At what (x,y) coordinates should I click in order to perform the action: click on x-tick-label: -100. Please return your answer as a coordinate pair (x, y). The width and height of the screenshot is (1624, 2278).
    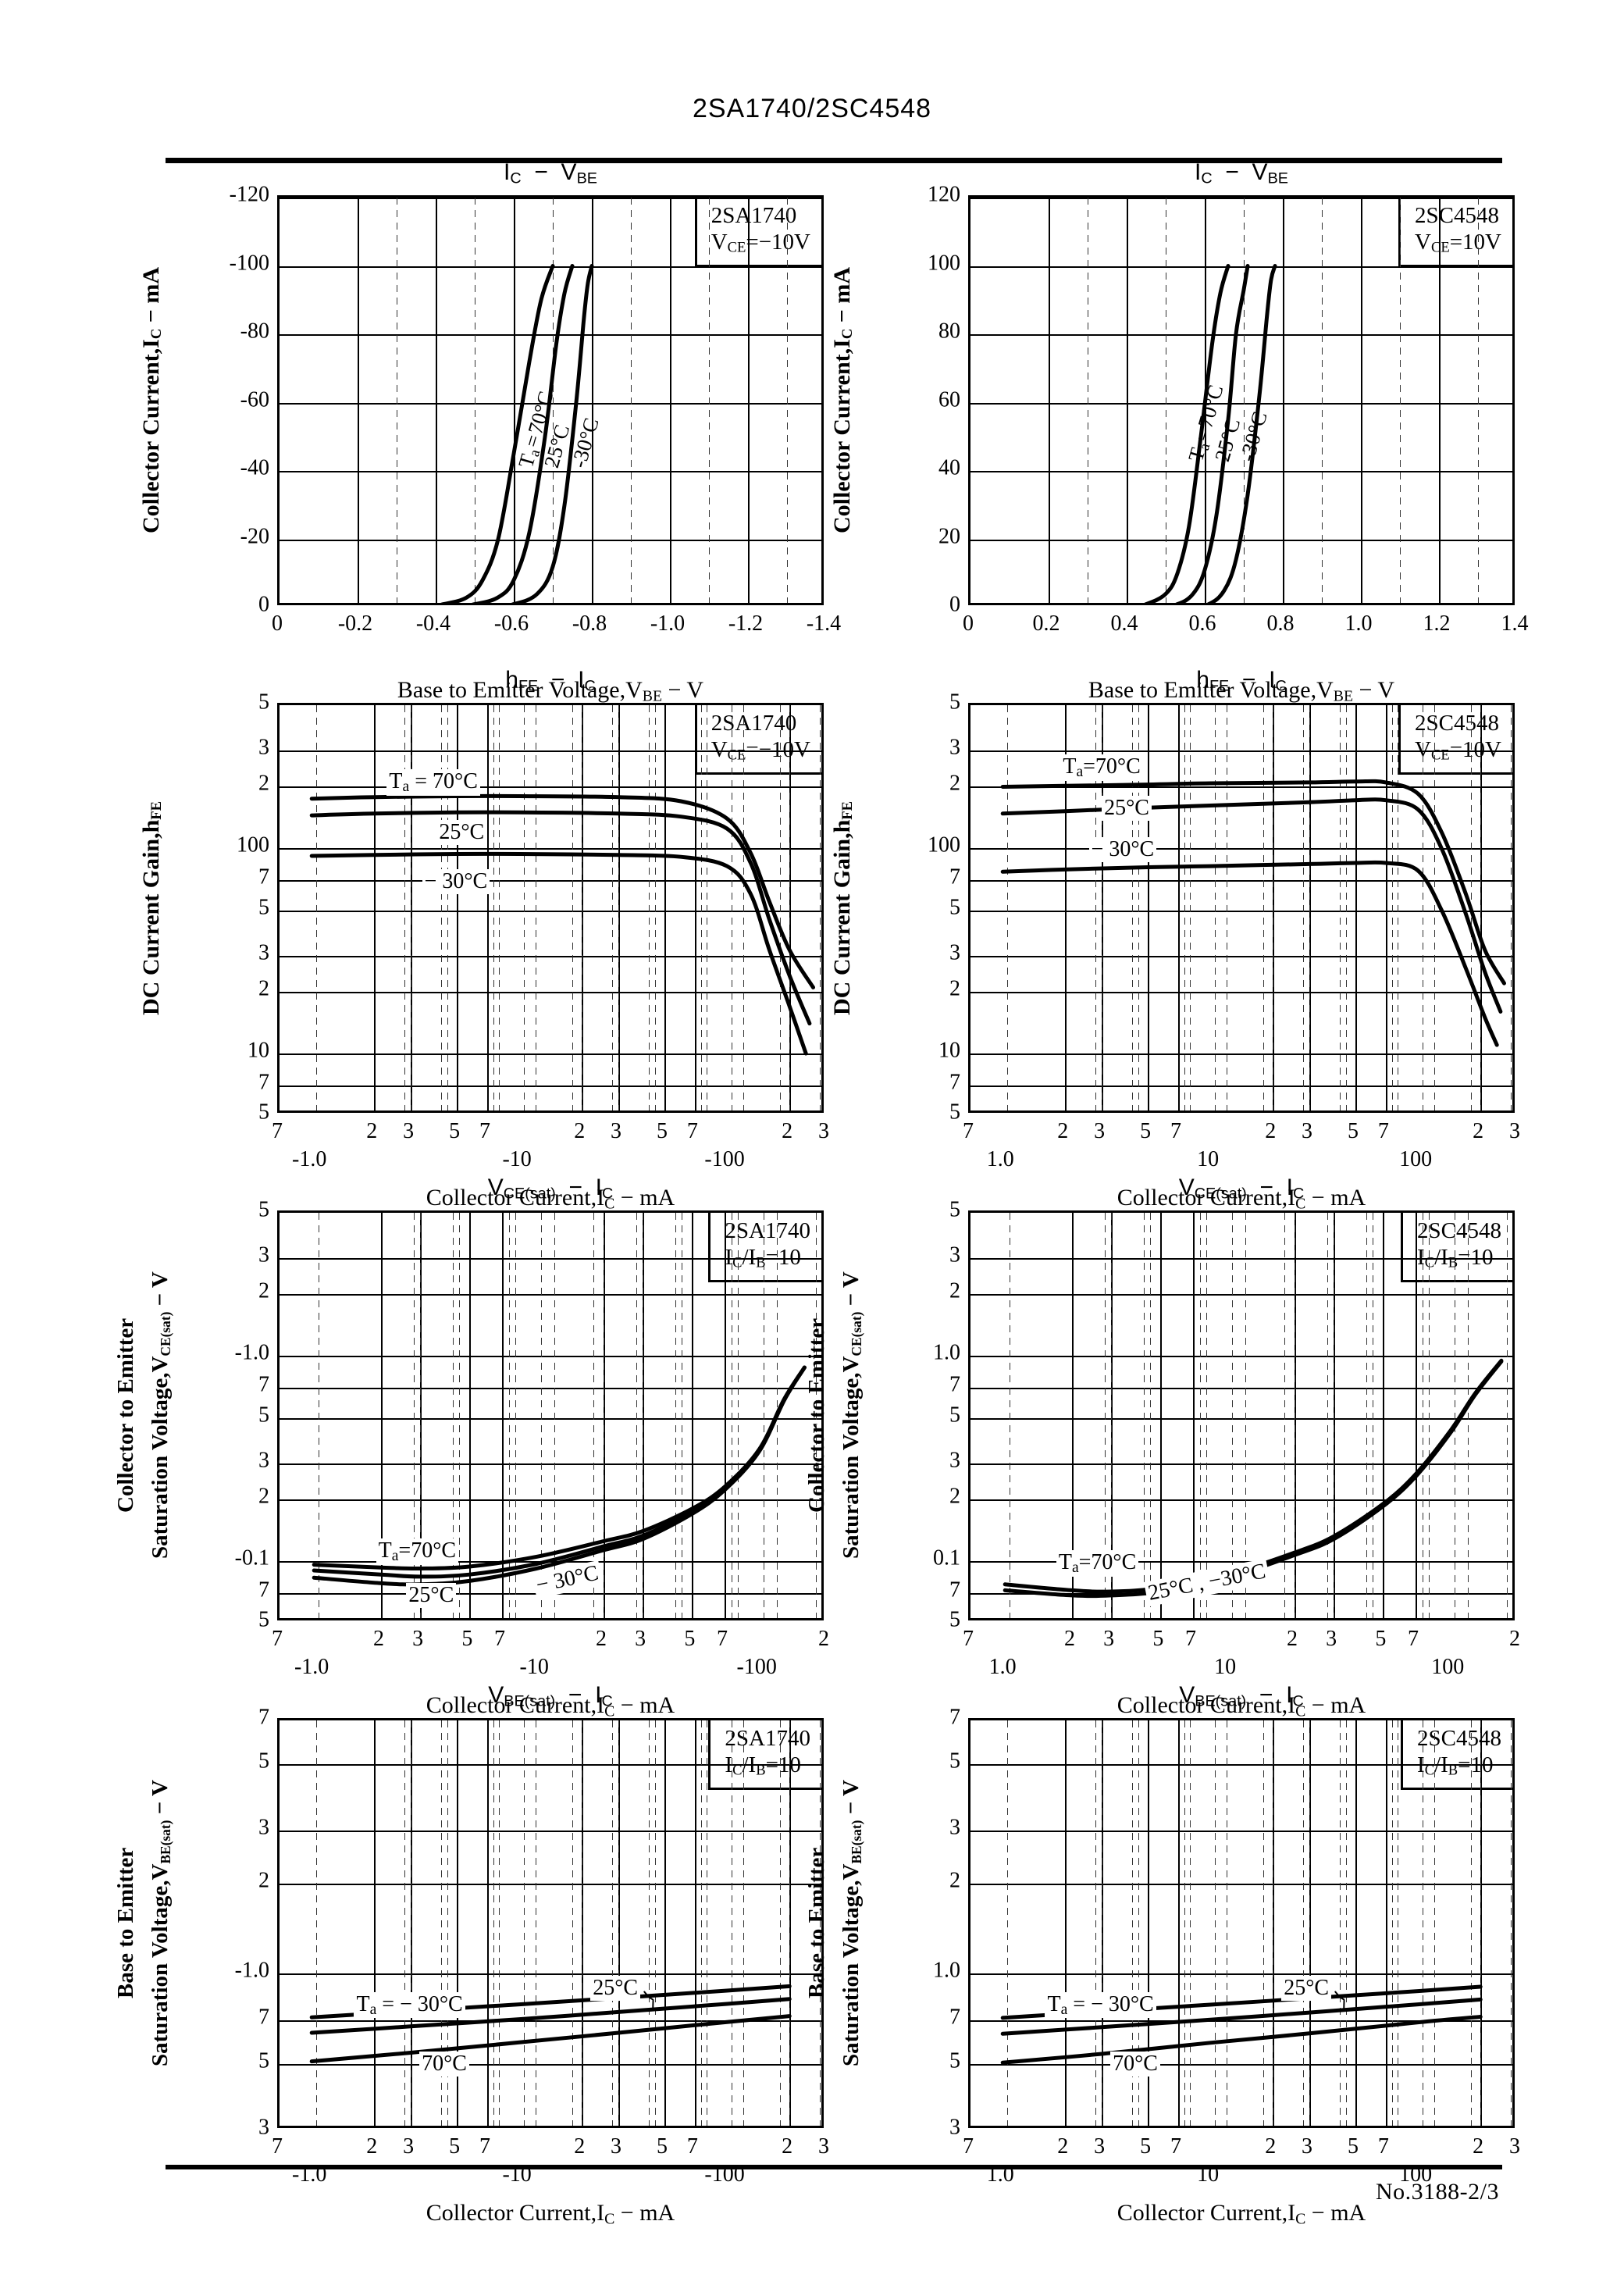
    Looking at the image, I should click on (756, 1667).